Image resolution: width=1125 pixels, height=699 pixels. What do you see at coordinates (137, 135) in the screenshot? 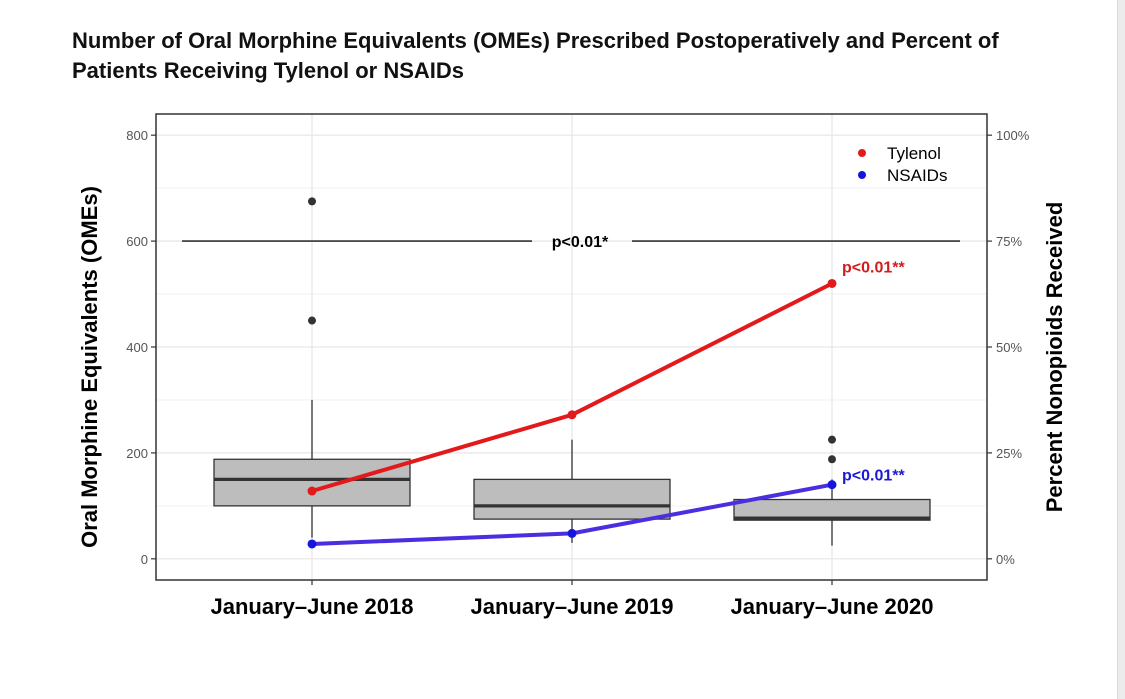
I see `y-left-tick-label: 800` at bounding box center [137, 135].